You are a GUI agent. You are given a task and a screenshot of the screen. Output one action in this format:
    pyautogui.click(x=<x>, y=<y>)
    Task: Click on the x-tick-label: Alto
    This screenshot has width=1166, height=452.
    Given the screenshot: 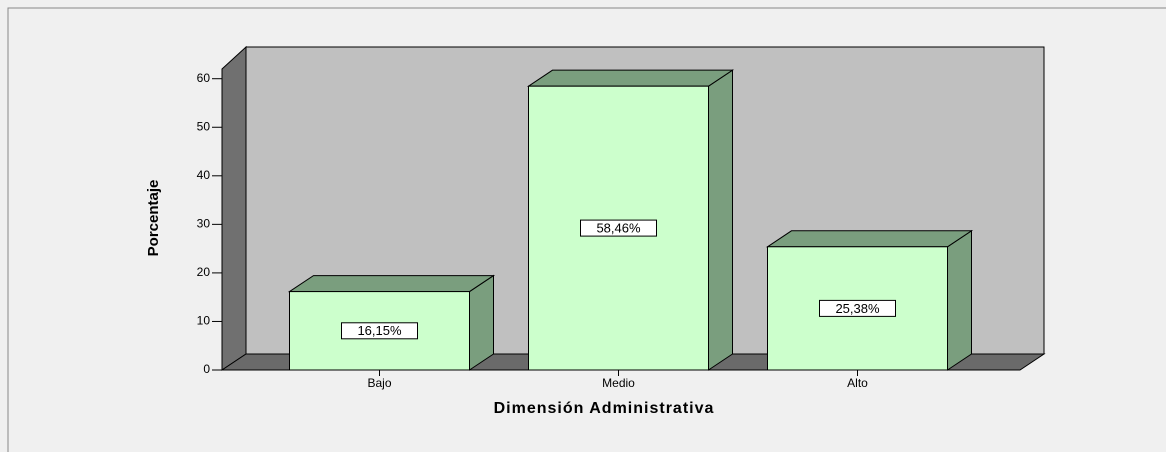 What is the action you would take?
    pyautogui.click(x=857, y=383)
    